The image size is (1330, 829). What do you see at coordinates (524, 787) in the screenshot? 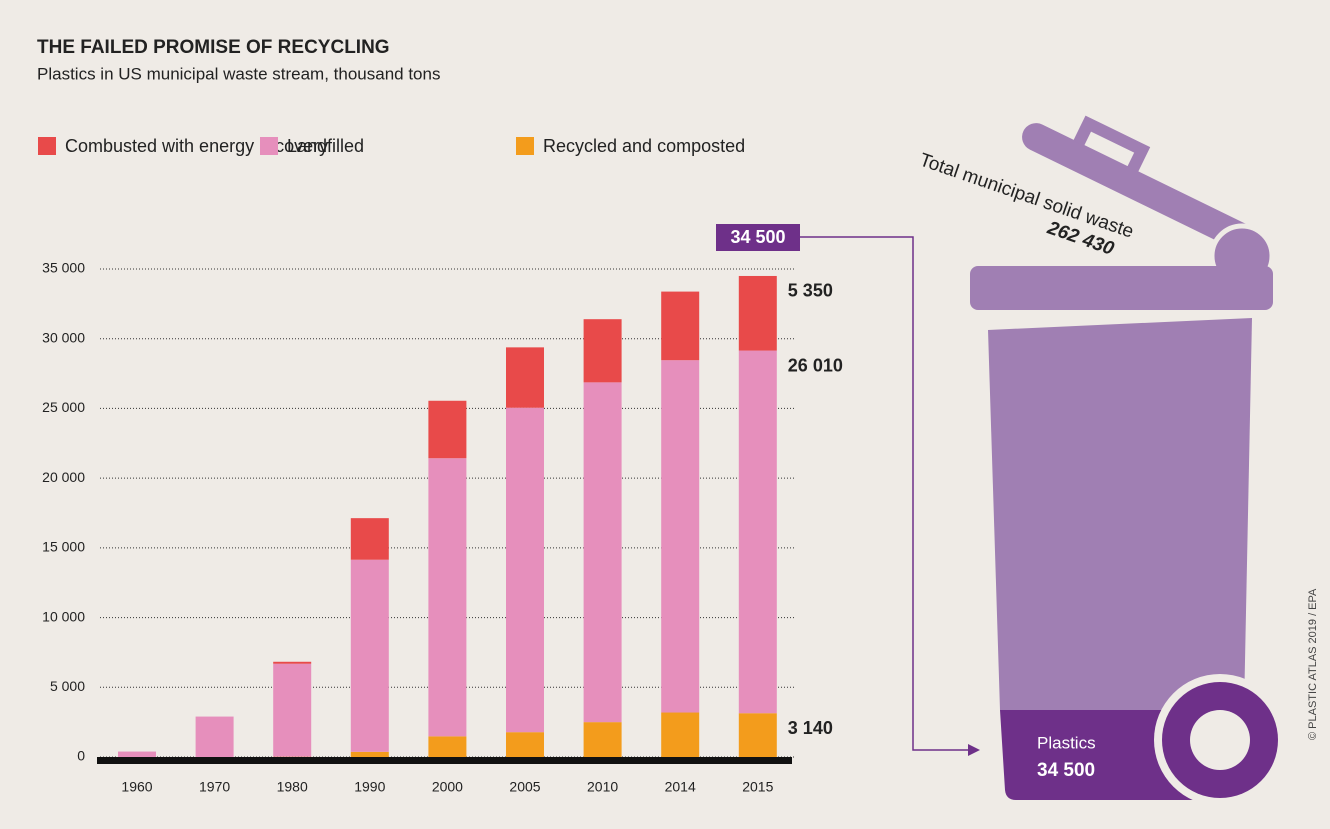
I see `x-tick-label: 2005` at bounding box center [524, 787].